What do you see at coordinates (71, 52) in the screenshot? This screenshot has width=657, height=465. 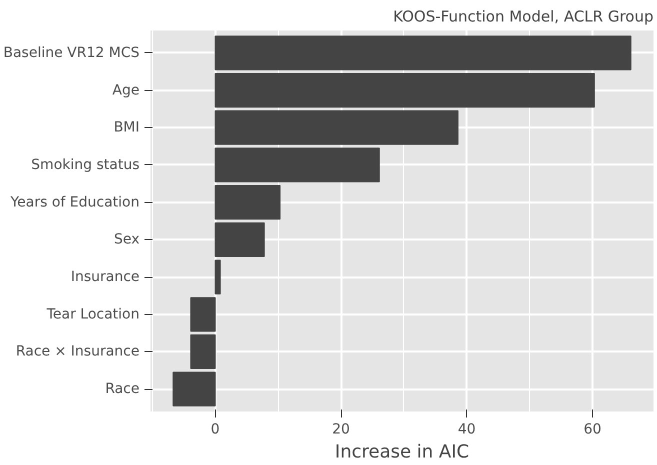 I see `y-tick-label: Baseline VR12 MCS` at bounding box center [71, 52].